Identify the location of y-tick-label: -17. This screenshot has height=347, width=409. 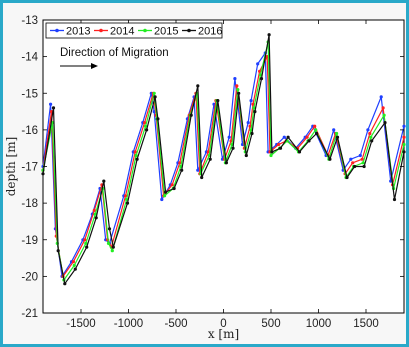
(29, 168).